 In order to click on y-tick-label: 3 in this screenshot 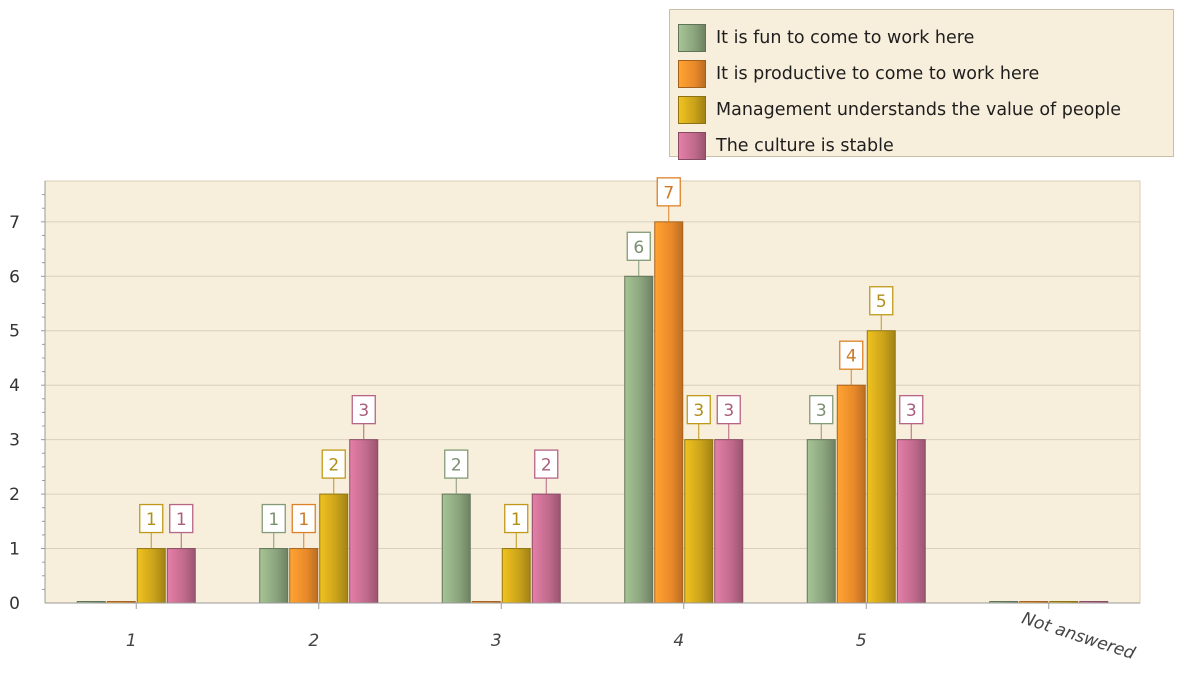, I will do `click(14, 441)`.